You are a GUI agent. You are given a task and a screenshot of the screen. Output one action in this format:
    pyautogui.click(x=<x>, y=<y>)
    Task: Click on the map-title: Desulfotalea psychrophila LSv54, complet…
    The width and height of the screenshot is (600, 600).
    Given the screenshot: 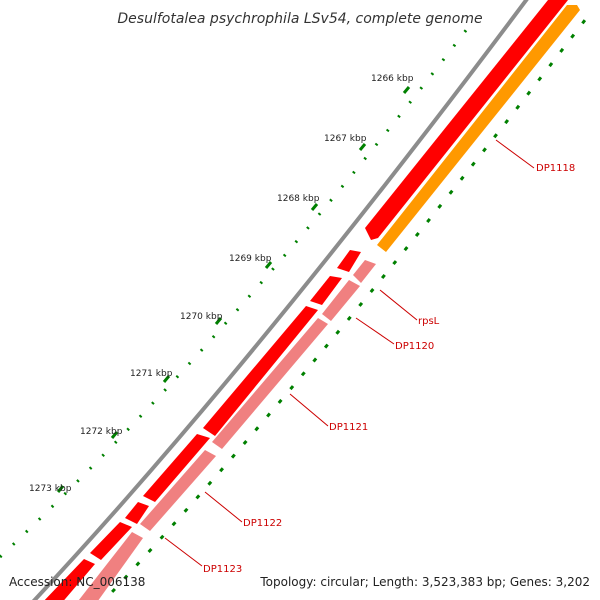 What is the action you would take?
    pyautogui.click(x=299, y=19)
    